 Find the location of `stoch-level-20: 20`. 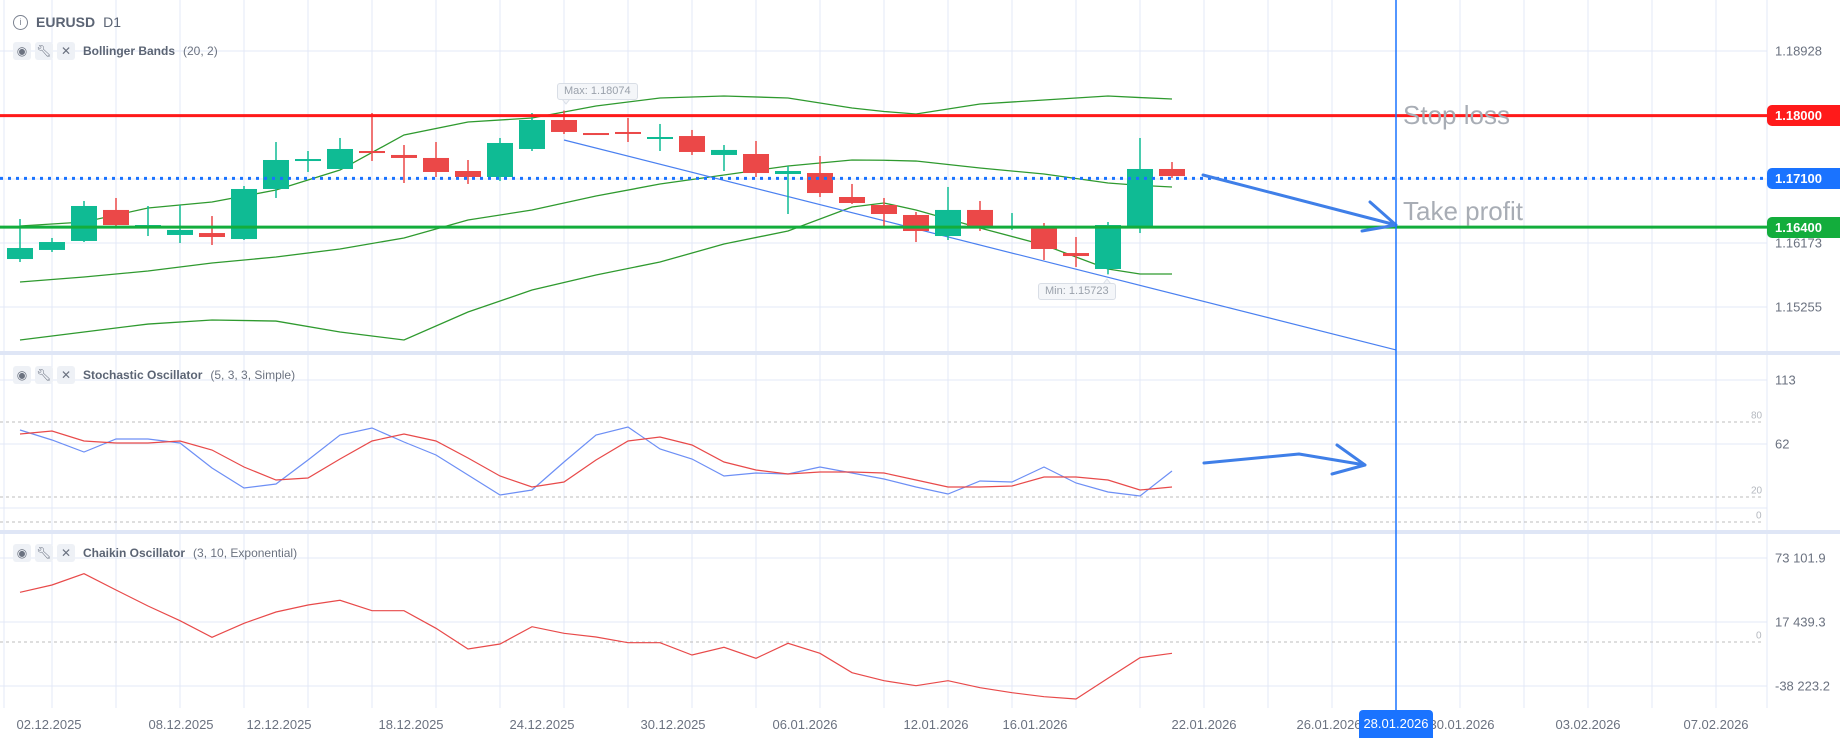

stoch-level-20: 20 is located at coordinates (1757, 491).